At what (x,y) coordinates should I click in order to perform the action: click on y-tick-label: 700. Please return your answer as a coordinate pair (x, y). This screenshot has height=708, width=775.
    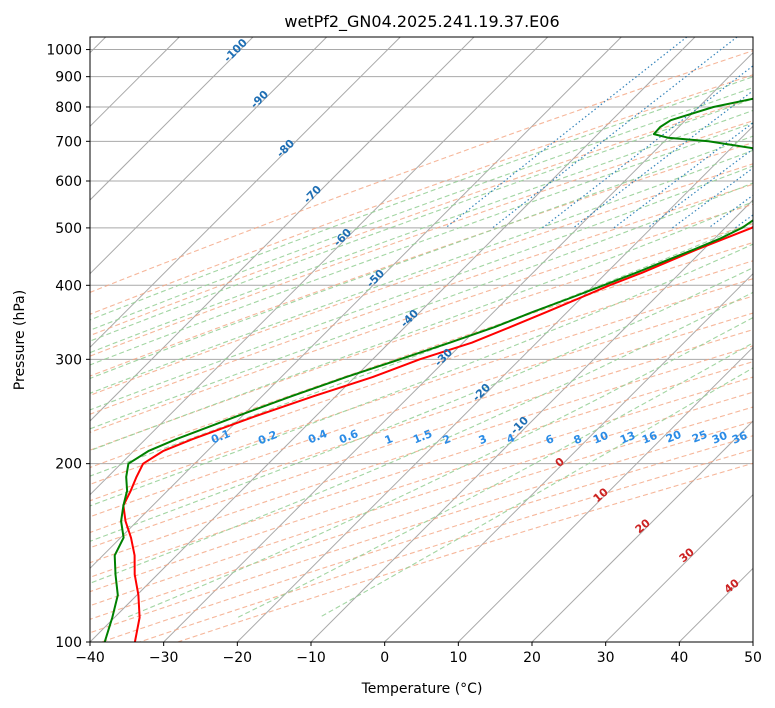
    Looking at the image, I should click on (68, 142).